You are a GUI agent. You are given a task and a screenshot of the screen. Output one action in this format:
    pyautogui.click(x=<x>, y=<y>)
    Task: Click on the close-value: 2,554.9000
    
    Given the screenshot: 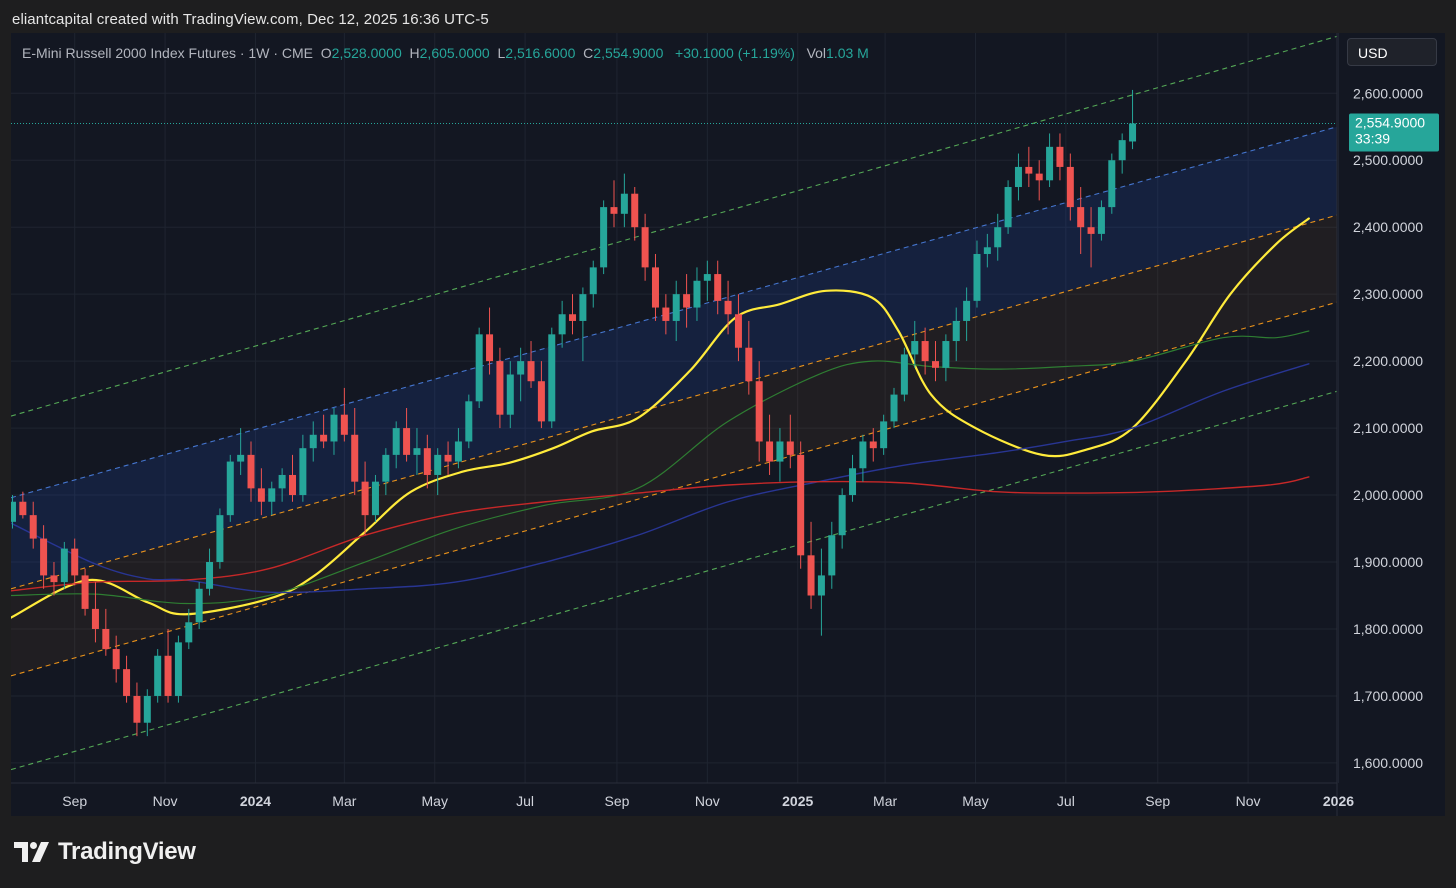 What is the action you would take?
    pyautogui.click(x=628, y=53)
    